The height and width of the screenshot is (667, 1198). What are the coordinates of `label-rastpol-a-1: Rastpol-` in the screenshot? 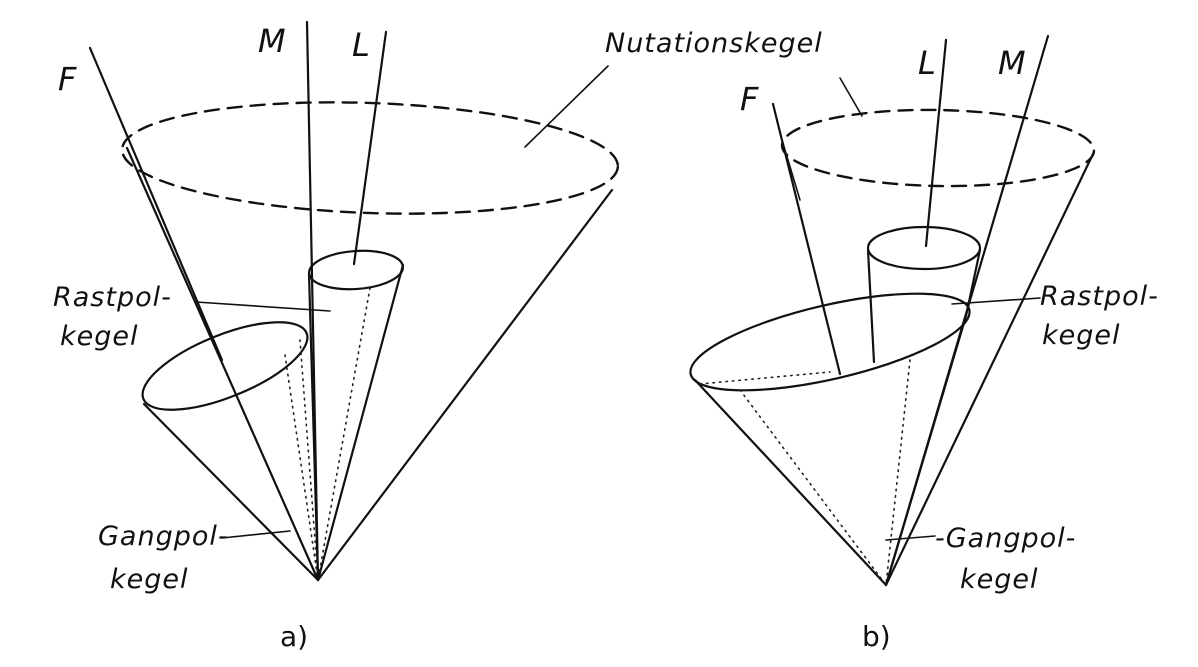 It's located at (112, 297).